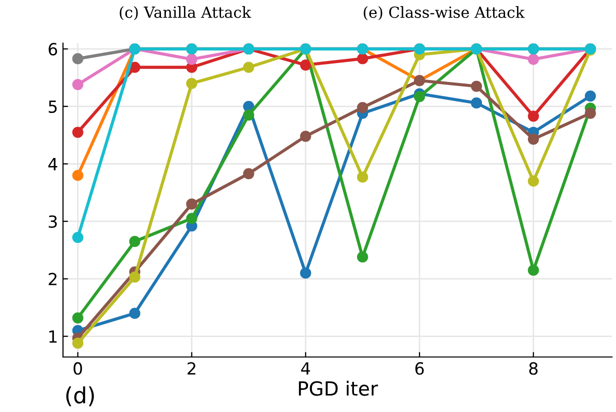  Describe the element at coordinates (533, 368) in the screenshot. I see `x-tick-label: 8` at that location.